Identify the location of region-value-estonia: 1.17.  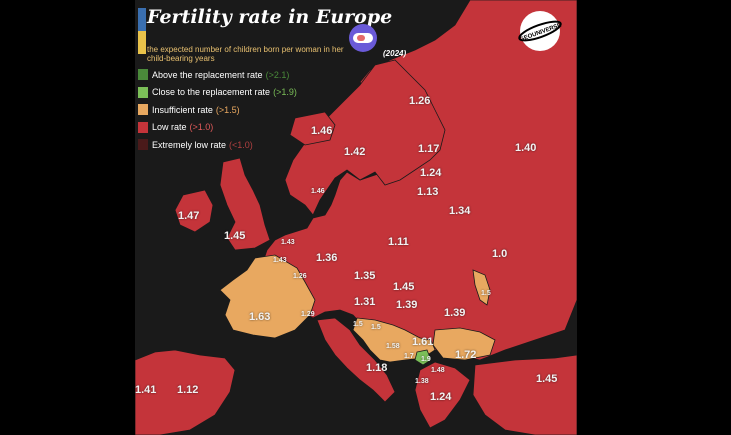
(429, 149).